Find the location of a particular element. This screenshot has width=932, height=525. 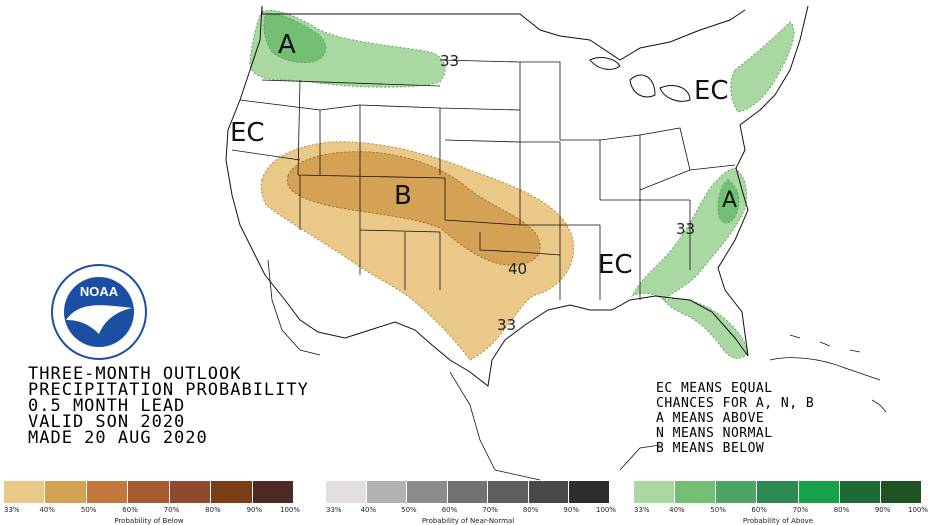

label-a-southeast: A is located at coordinates (730, 200).